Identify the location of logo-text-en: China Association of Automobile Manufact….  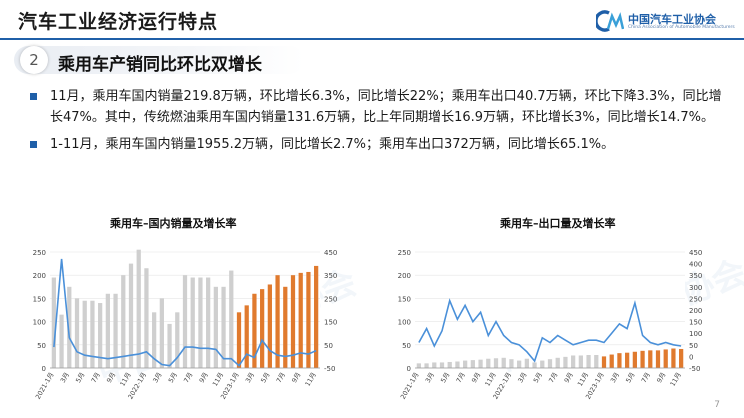
(681, 27).